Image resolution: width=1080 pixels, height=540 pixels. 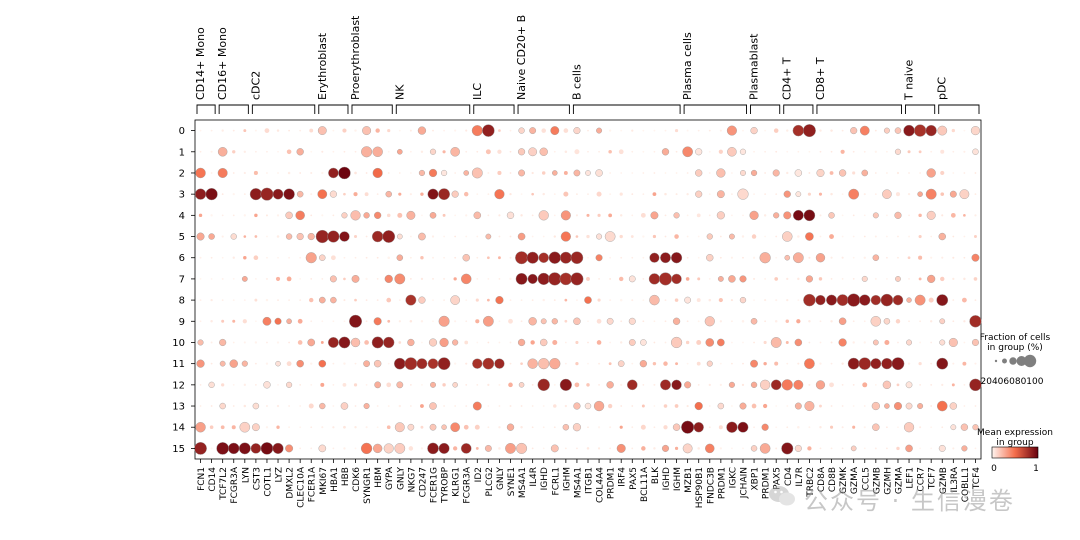 I want to click on dot-2-BCL11A, so click(x=643, y=173).